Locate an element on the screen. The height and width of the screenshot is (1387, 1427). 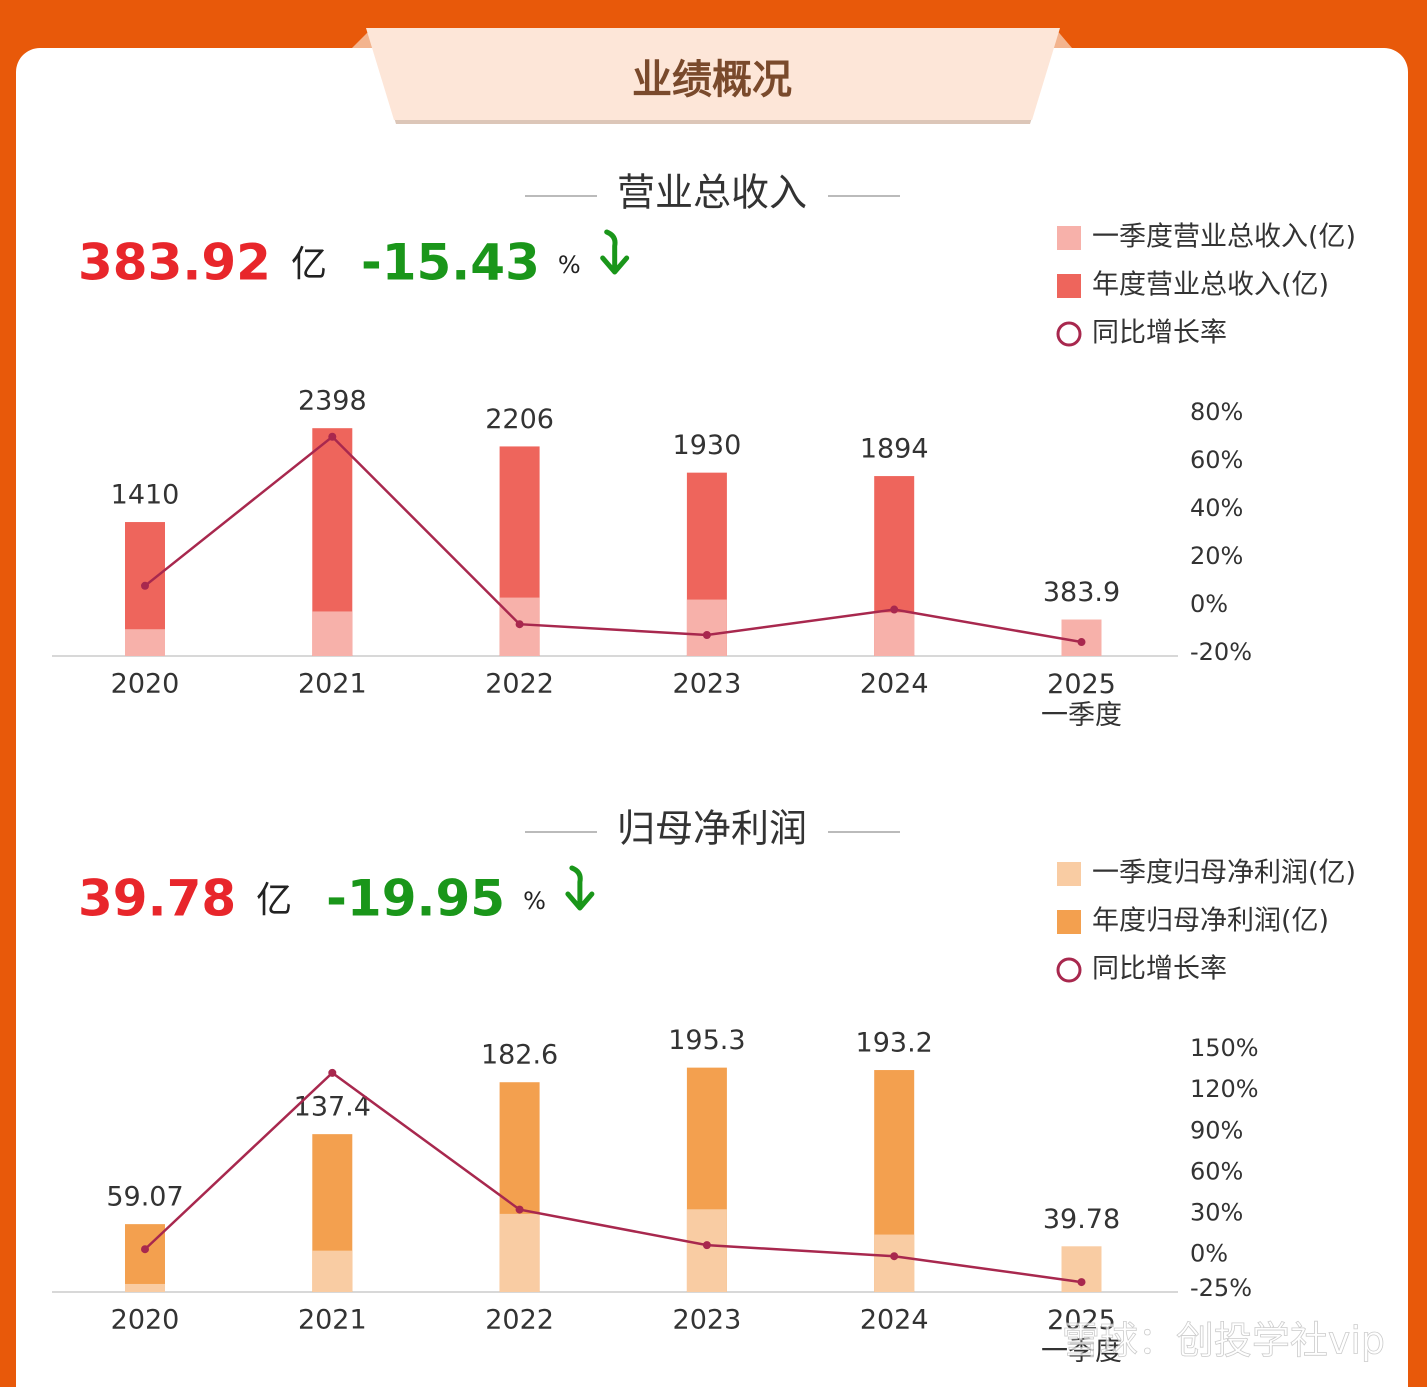
data-label: 383.9 is located at coordinates (1081, 592).